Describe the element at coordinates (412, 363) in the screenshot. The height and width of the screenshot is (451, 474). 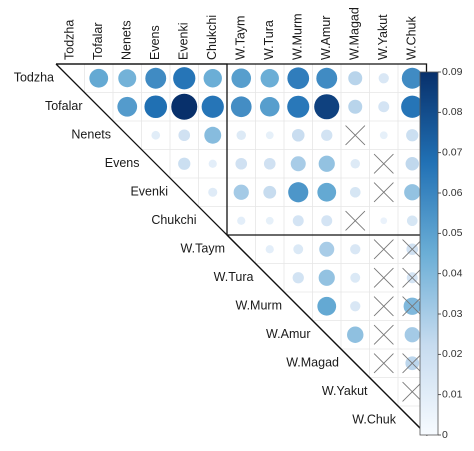
I see `cell-cross-W.Magad-W.Chuk` at that location.